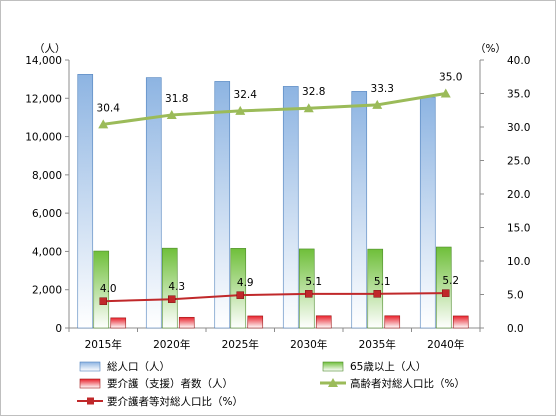  Describe the element at coordinates (108, 289) in the screenshot. I see `data-label: 4.0` at that location.